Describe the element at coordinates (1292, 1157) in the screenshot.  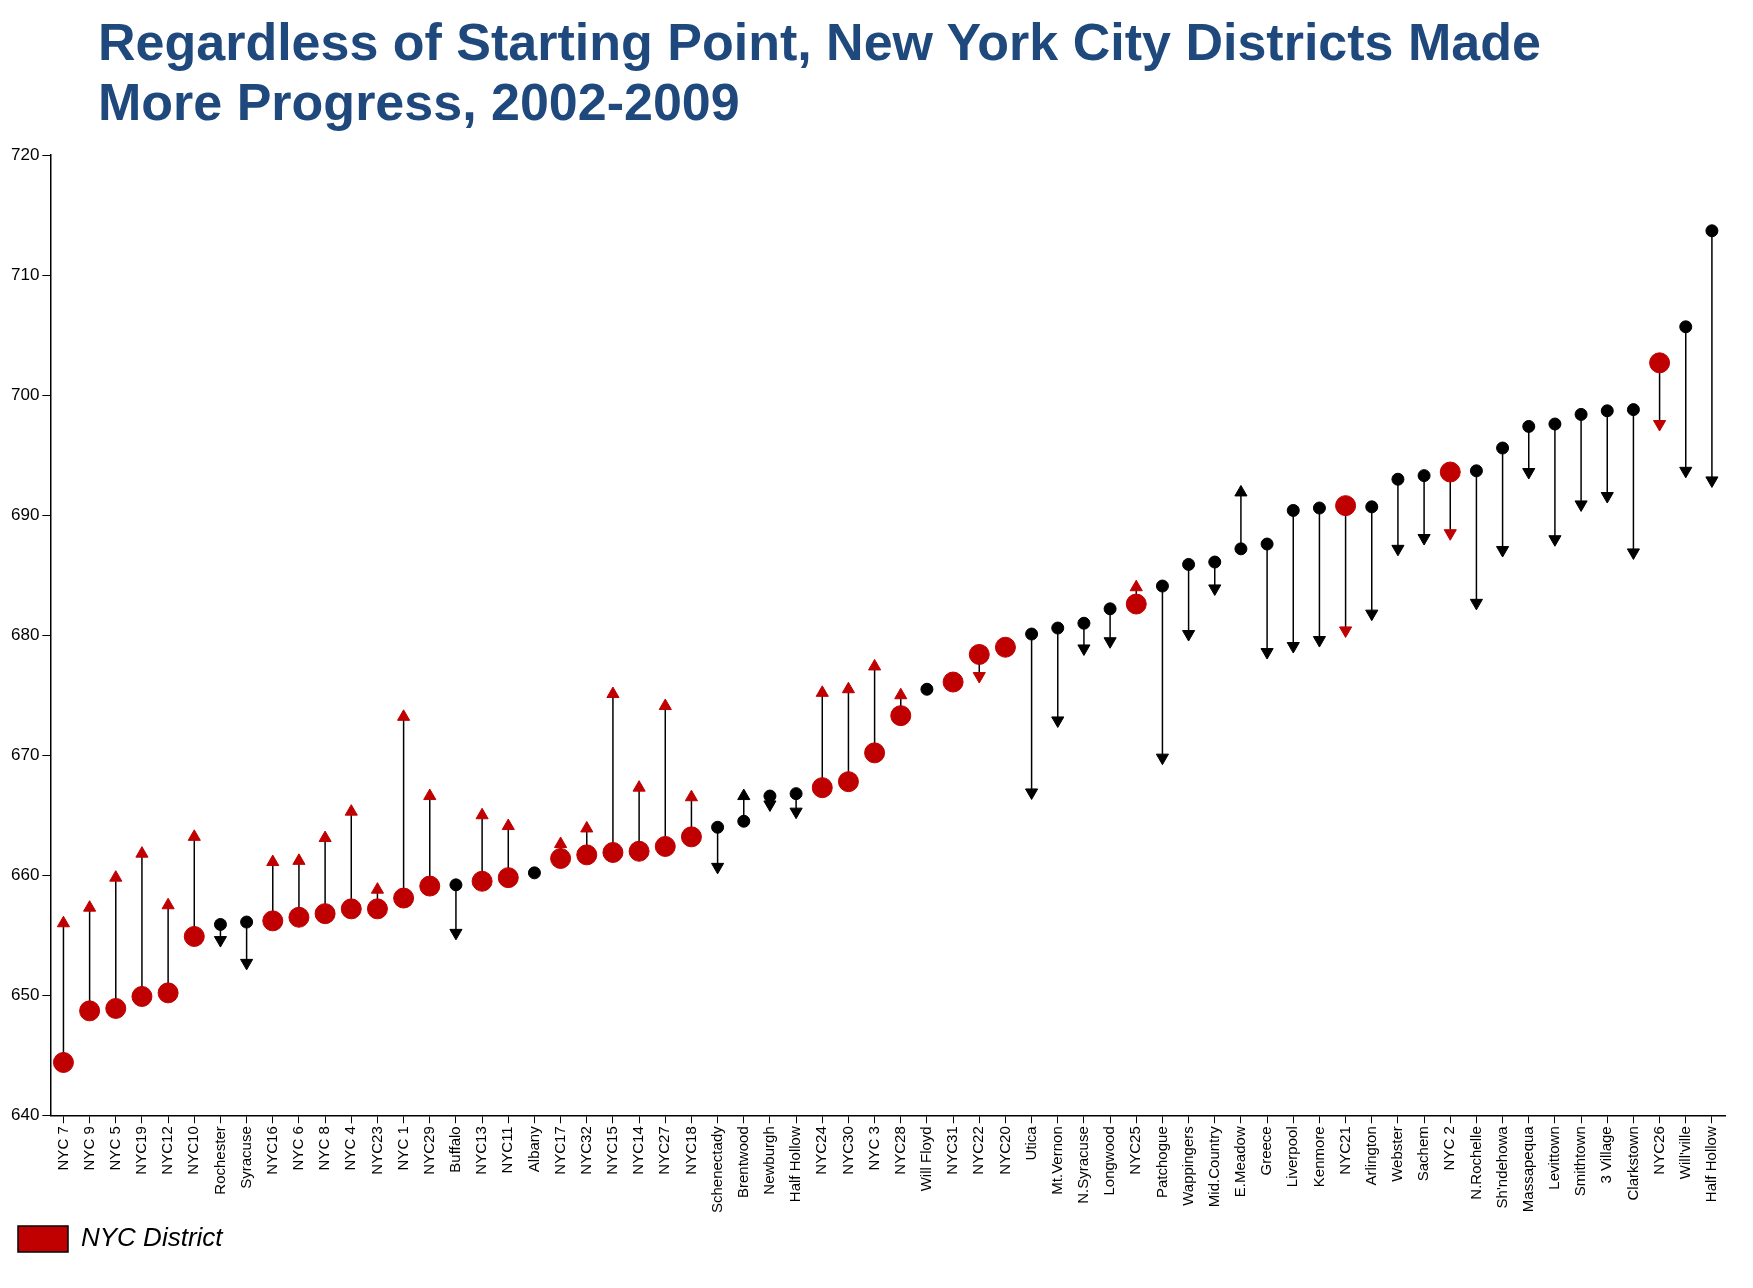
I see `x-tick-label: Liverpool` at that location.